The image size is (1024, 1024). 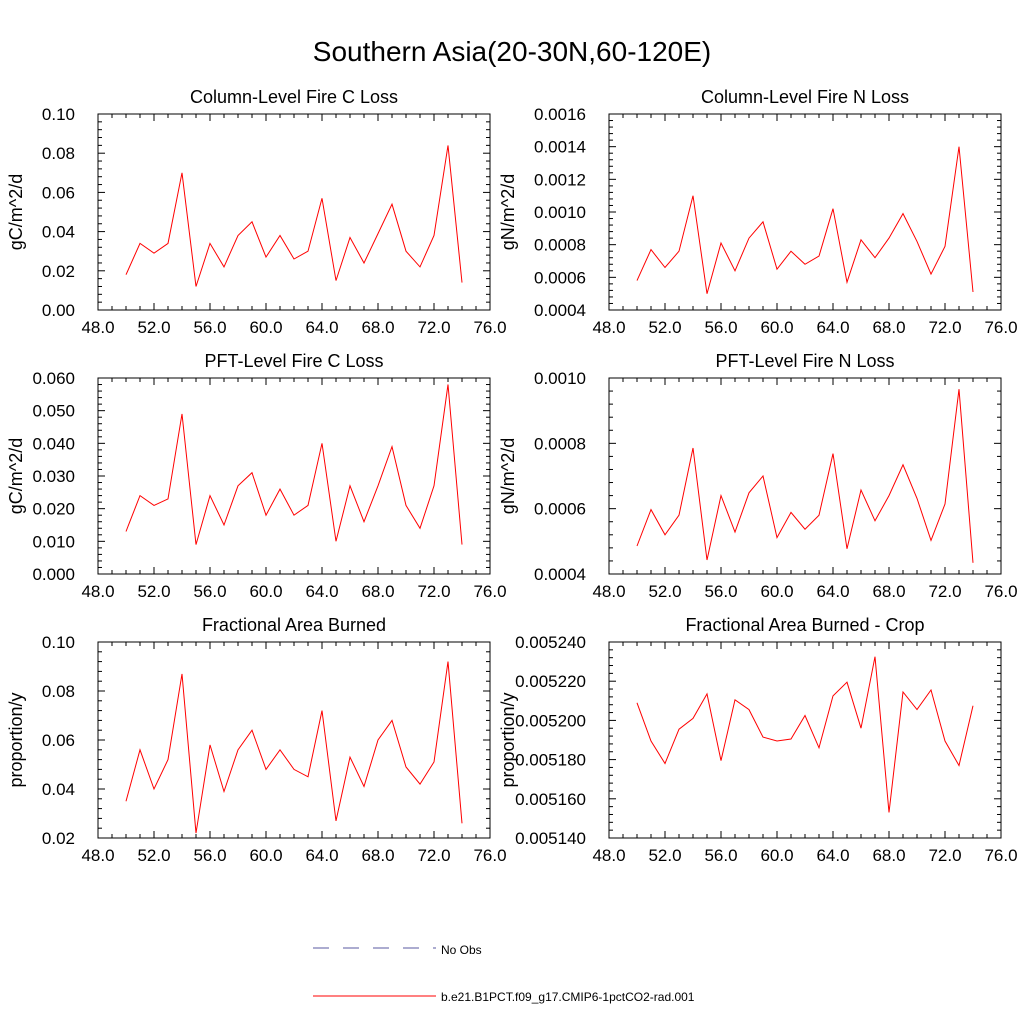 What do you see at coordinates (294, 625) in the screenshot?
I see `subplot-title: Fractional Area Burned` at bounding box center [294, 625].